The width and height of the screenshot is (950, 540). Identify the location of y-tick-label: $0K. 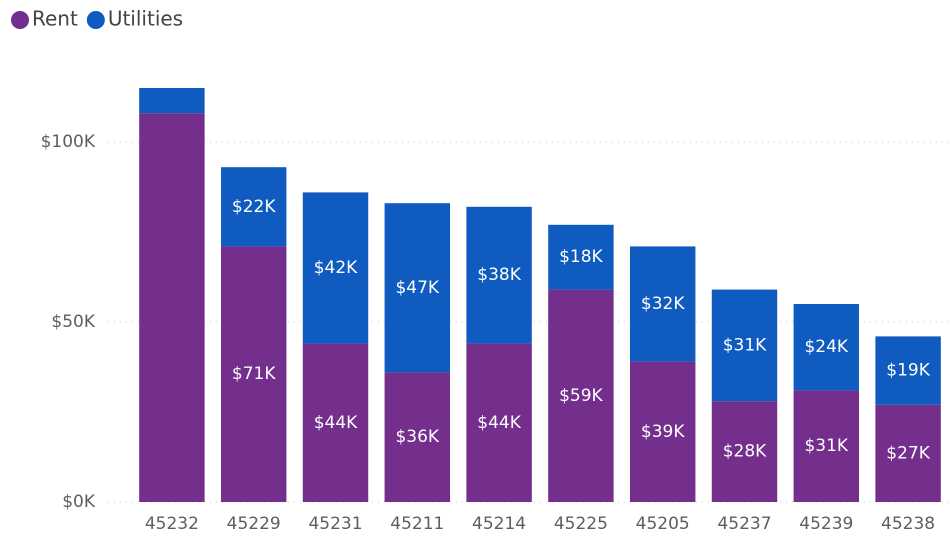
(79, 502).